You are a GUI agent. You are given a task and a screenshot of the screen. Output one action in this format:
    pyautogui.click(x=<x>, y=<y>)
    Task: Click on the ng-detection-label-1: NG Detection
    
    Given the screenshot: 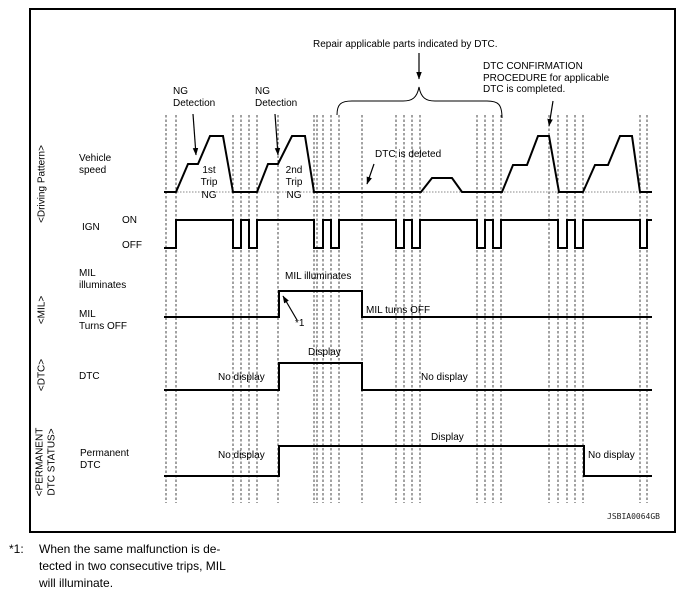 What is the action you would take?
    pyautogui.click(x=194, y=97)
    